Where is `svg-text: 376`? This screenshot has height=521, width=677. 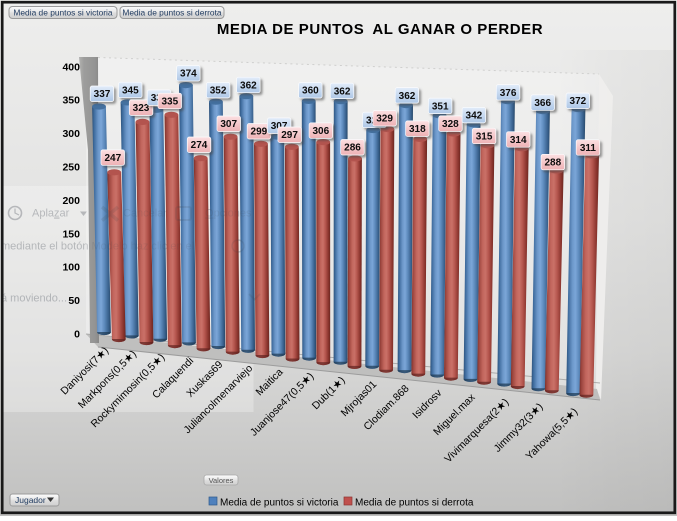
svg-text: 376 is located at coordinates (508, 93).